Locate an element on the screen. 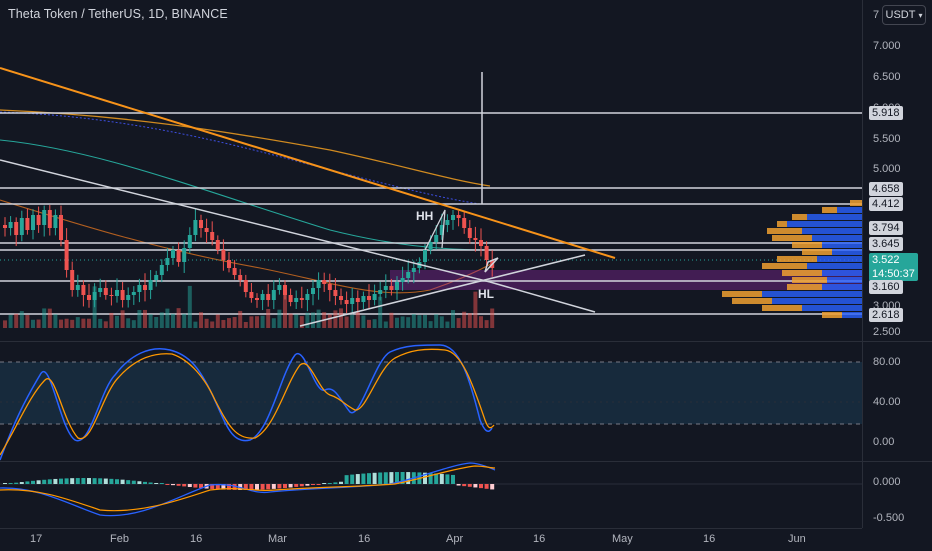 This screenshot has height=551, width=932. currency-selector: USDT ▾ is located at coordinates (904, 15).